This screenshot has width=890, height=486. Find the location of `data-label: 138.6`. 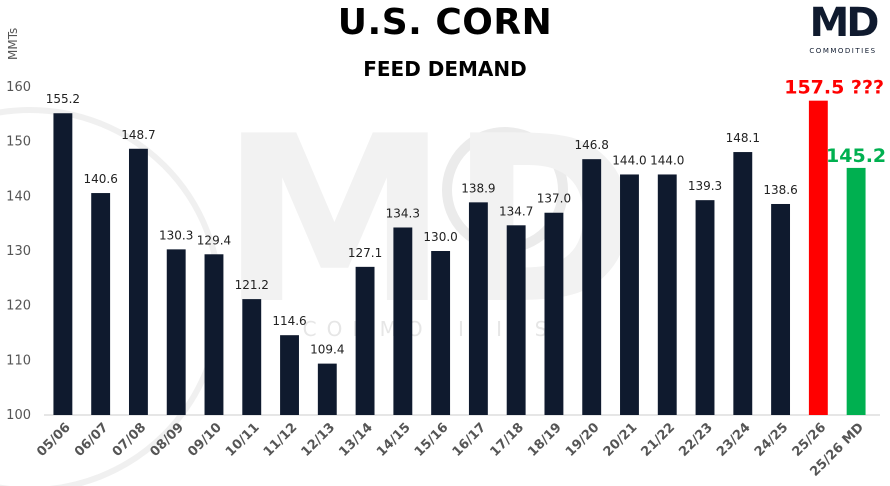

data-label: 138.6 is located at coordinates (780, 190).